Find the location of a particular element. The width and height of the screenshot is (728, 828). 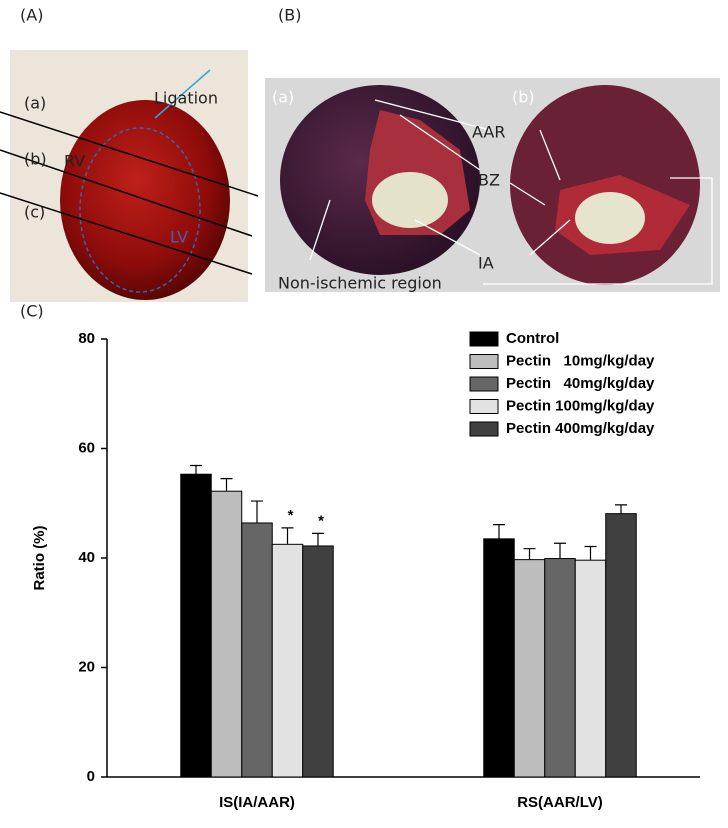

y-tick-label: 60 is located at coordinates (86, 447).